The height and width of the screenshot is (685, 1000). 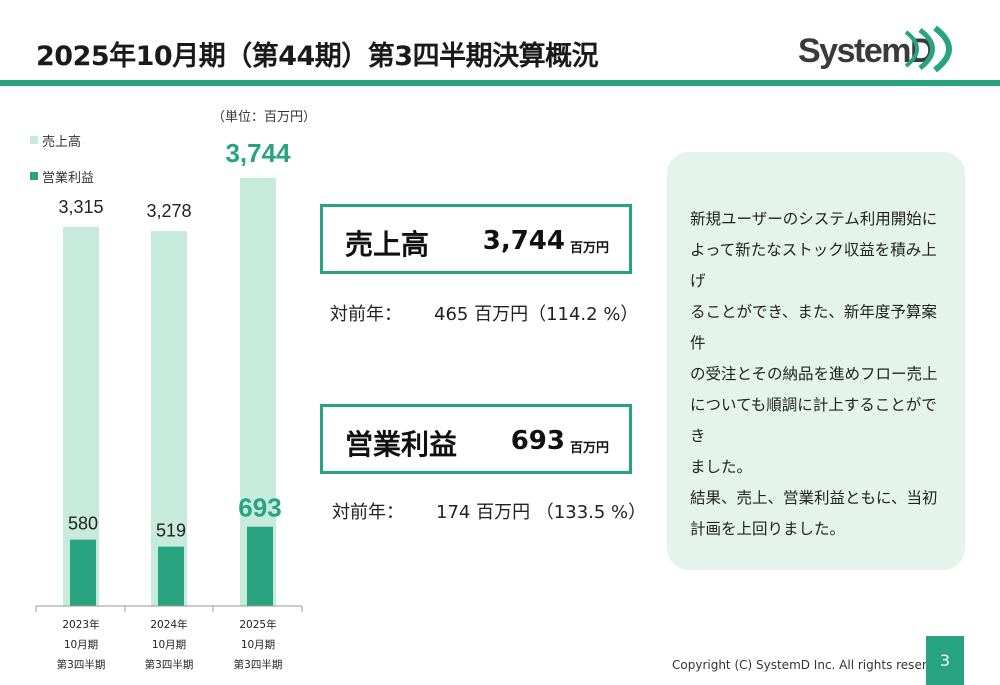 What do you see at coordinates (476, 439) in the screenshot?
I see `operating-profit-summary-box: 営業利益 693 百万円` at bounding box center [476, 439].